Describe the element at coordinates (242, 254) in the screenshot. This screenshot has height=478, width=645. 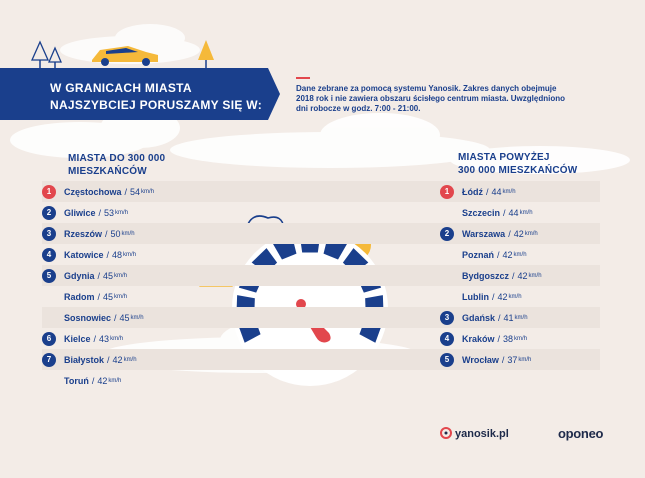
I see `left-row: 4 Katowice/48 km/h` at that location.